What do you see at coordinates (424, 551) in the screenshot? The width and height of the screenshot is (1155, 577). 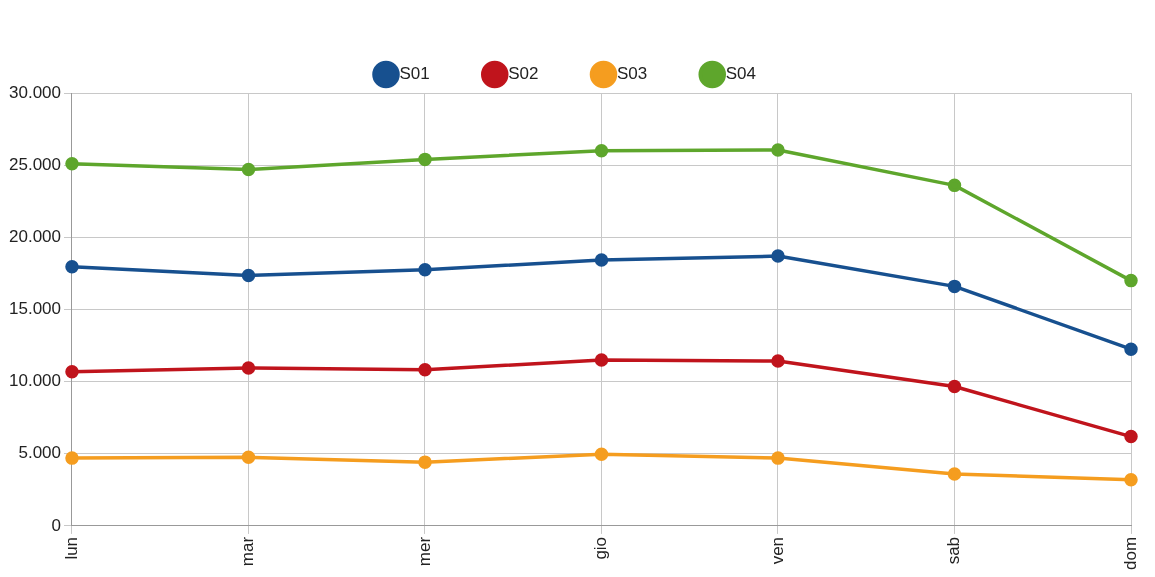 I see `x-tick-label: mer` at bounding box center [424, 551].